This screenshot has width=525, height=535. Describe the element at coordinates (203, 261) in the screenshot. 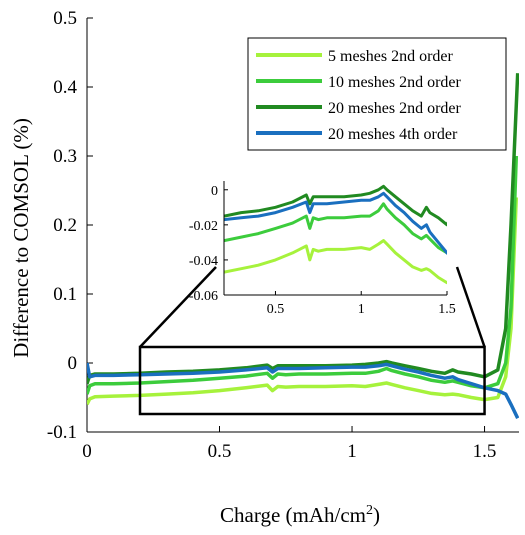

I see `inset-y-tick-label: -0.04` at that location.